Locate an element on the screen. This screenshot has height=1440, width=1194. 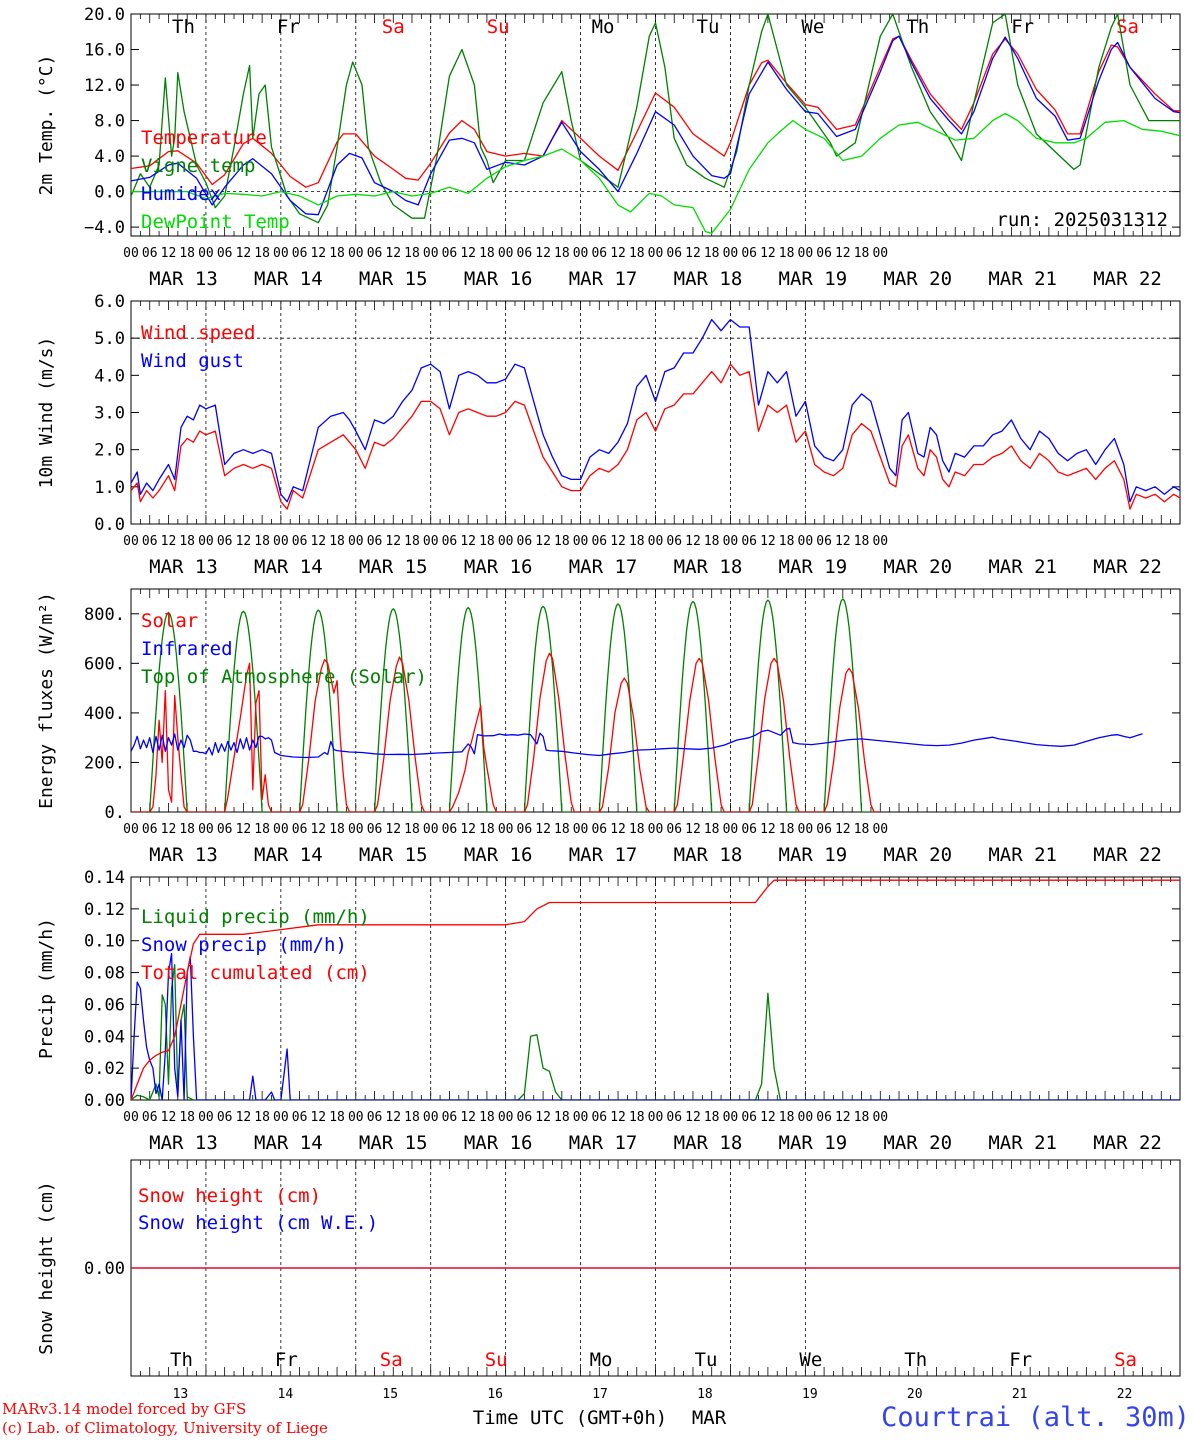
series-group is located at coordinates (655, 989).